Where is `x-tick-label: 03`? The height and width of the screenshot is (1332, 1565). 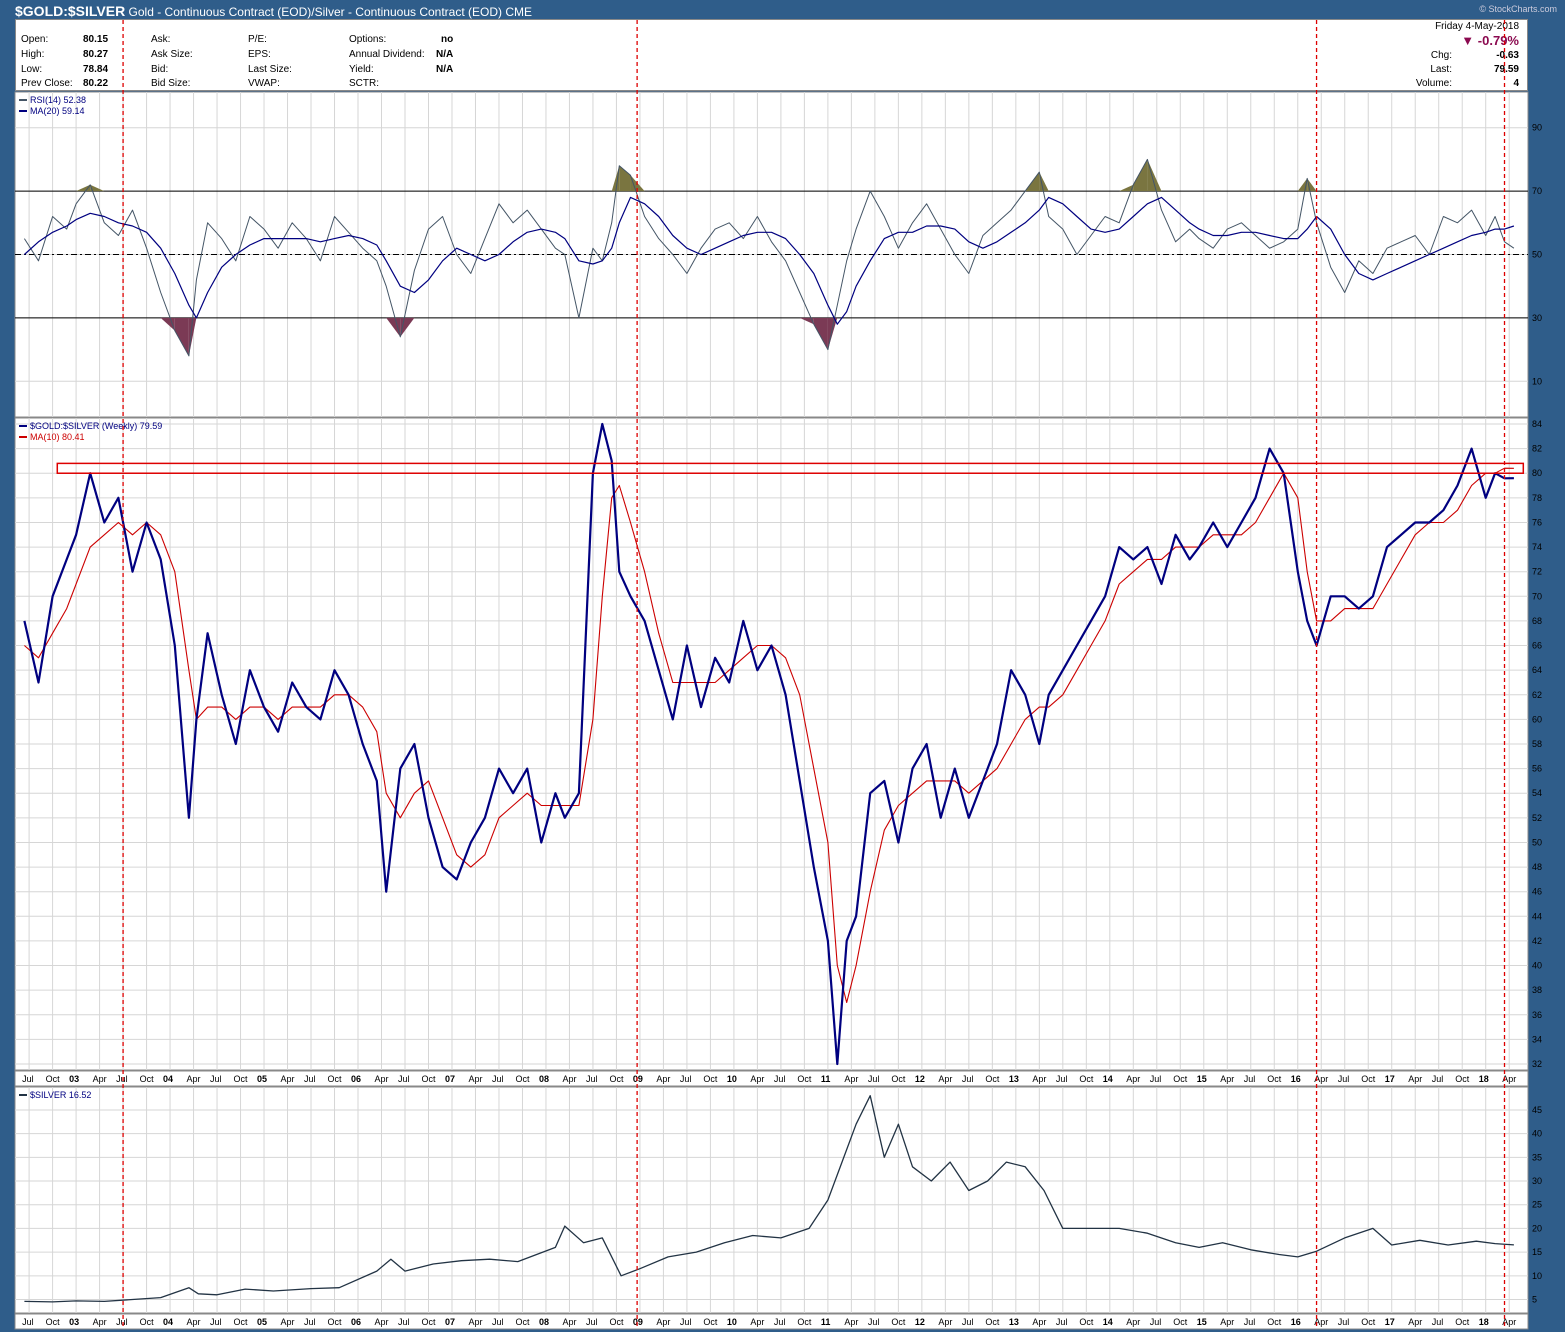 x-tick-label: 03 is located at coordinates (74, 1079).